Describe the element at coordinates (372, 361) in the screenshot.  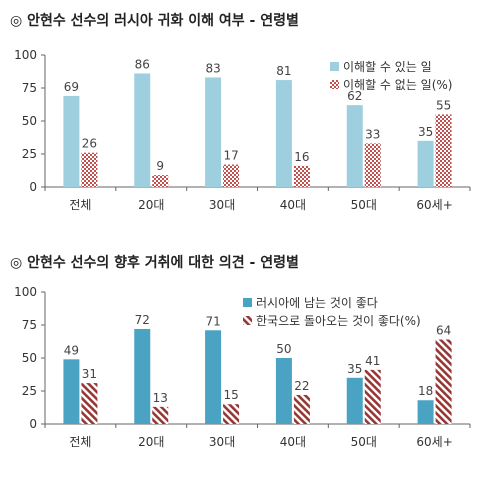
I see `data-label: 41` at that location.